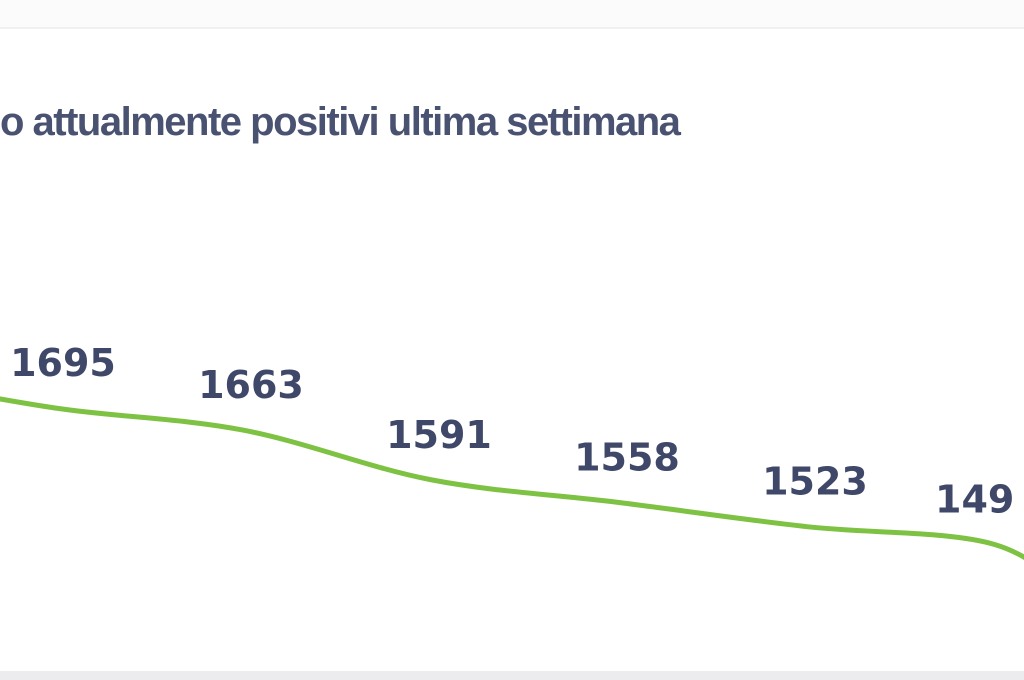 This screenshot has width=1024, height=680. I want to click on data-label: 1591, so click(439, 435).